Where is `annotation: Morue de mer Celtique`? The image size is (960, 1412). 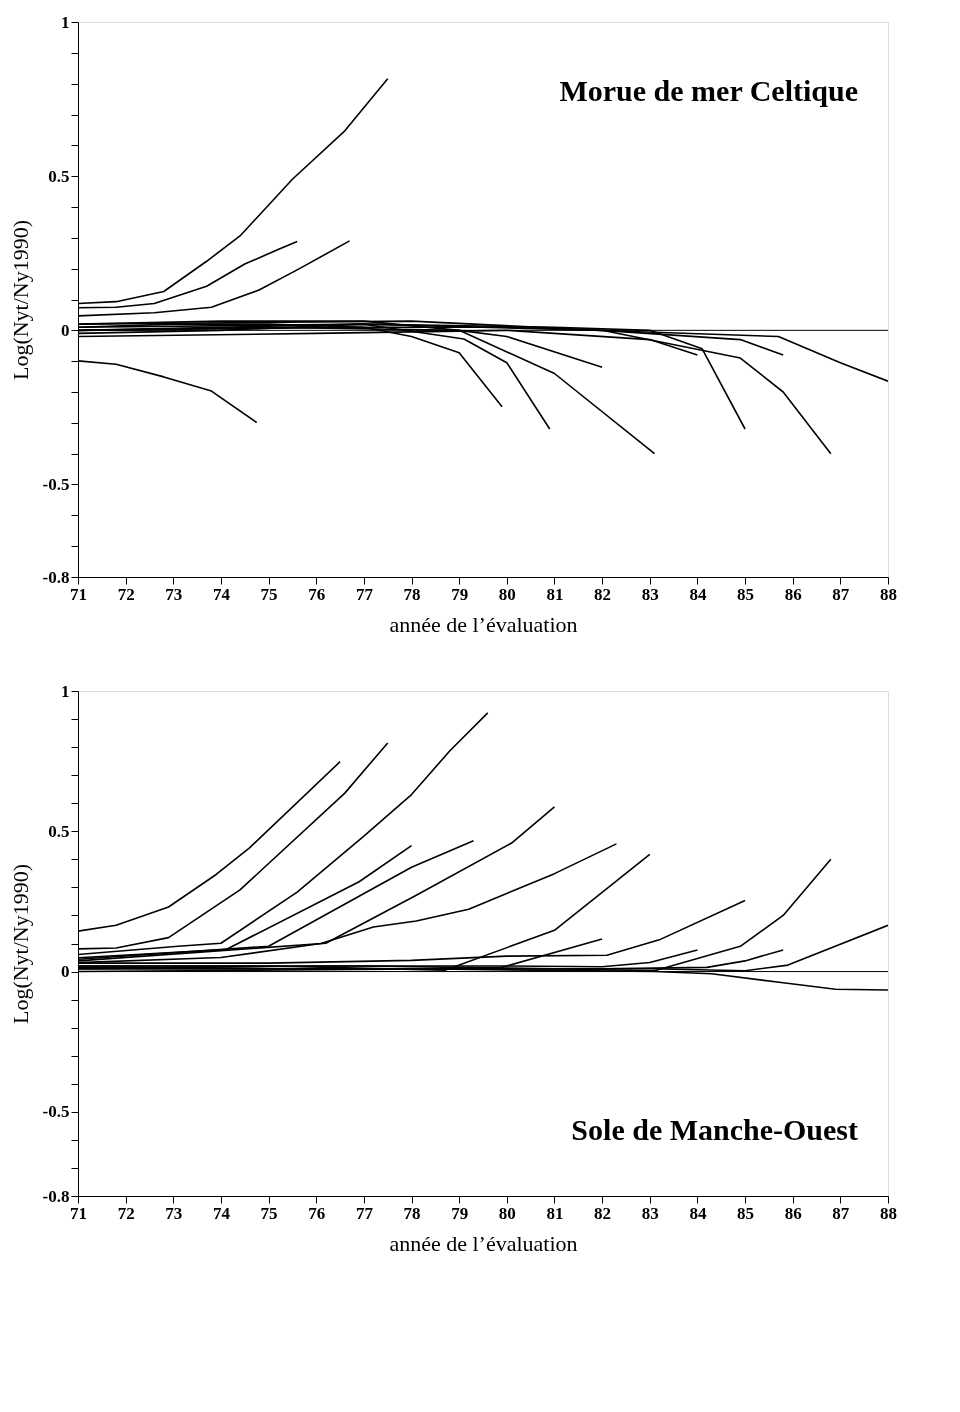
annotation: Morue de mer Celtique is located at coordinates (708, 90).